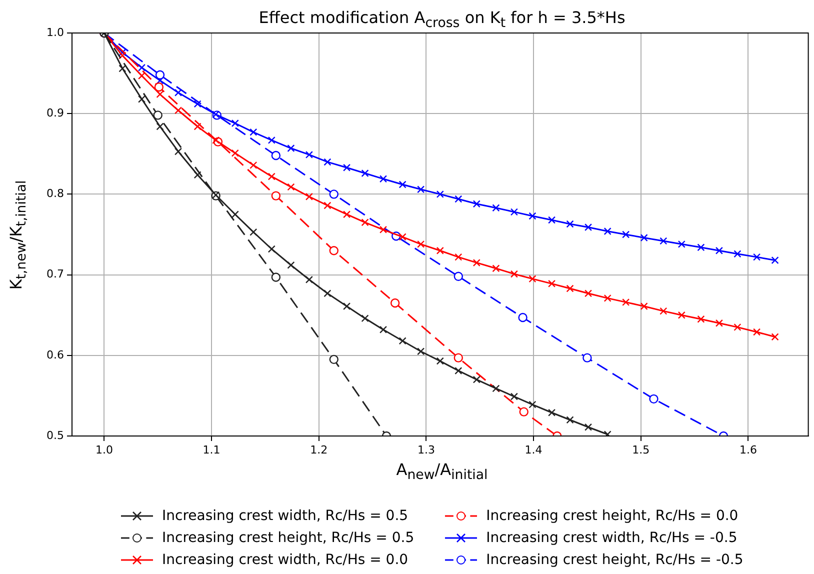 This screenshot has height=574, width=814. Describe the element at coordinates (285, 560) in the screenshot. I see `legend-label: Increasing crest width, Rc/Hs = 0.0` at that location.